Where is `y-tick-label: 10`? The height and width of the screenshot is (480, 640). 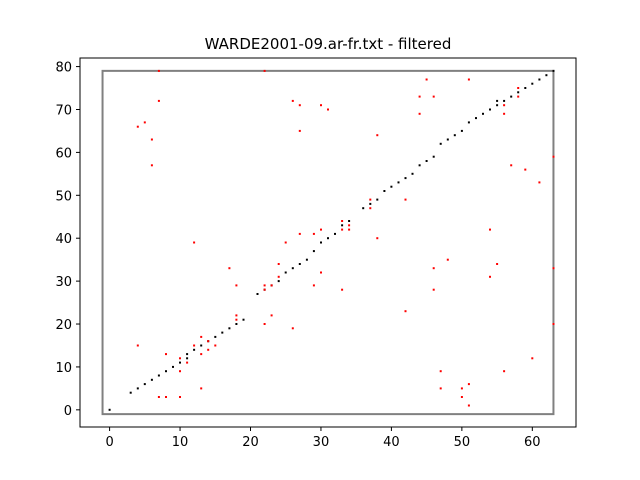
y-tick-label: 10 is located at coordinates (63, 368).